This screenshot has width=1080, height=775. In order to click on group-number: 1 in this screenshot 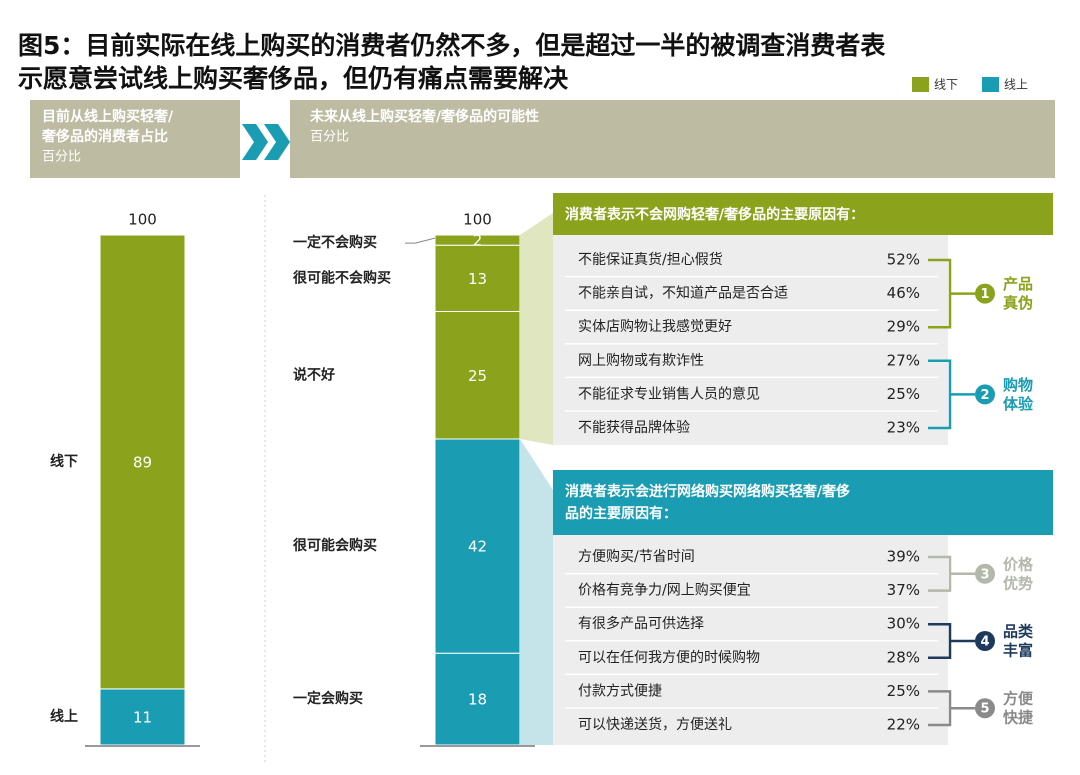, I will do `click(984, 294)`.